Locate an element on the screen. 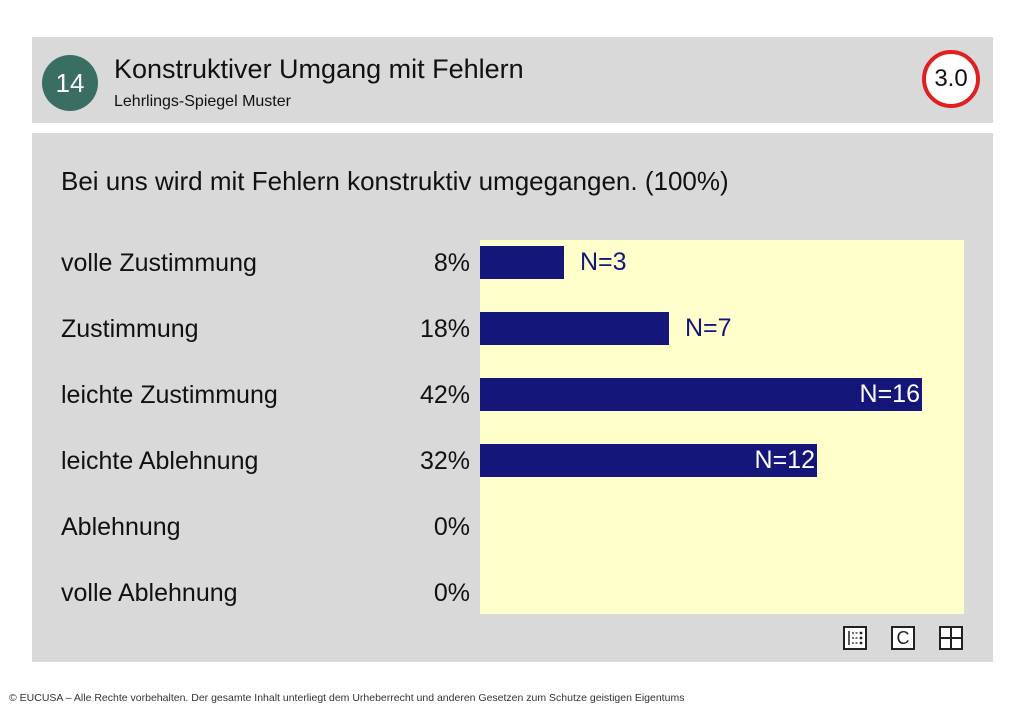 This screenshot has width=1024, height=709. list-icon is located at coordinates (855, 638).